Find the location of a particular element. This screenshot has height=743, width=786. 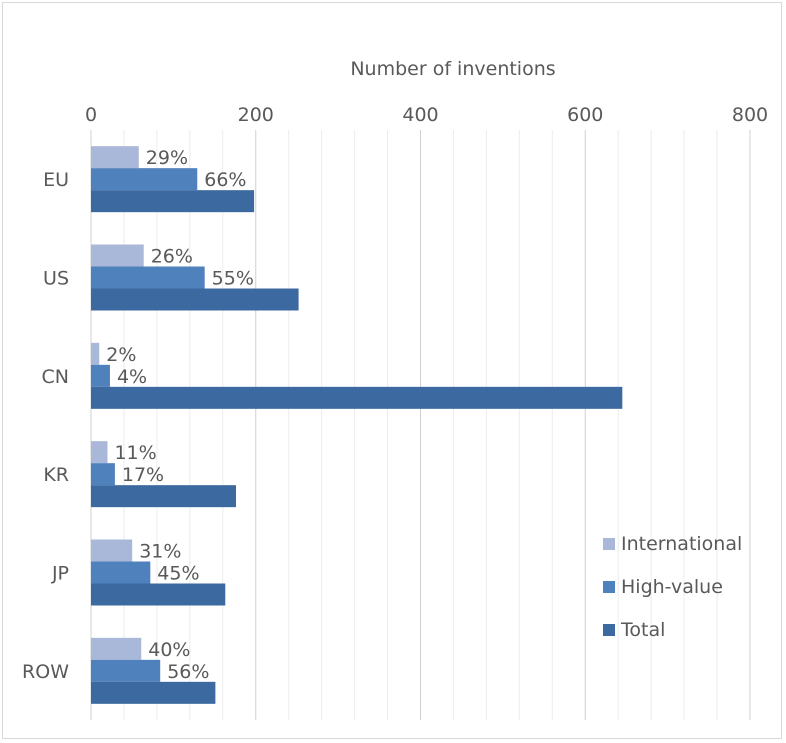

legend-label: High-value is located at coordinates (672, 587).